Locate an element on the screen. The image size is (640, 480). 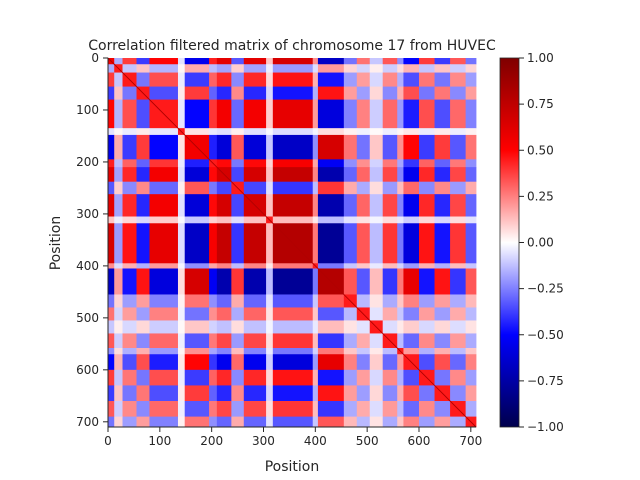
colorbar-tick-label: −0.50 is located at coordinates (545, 335).